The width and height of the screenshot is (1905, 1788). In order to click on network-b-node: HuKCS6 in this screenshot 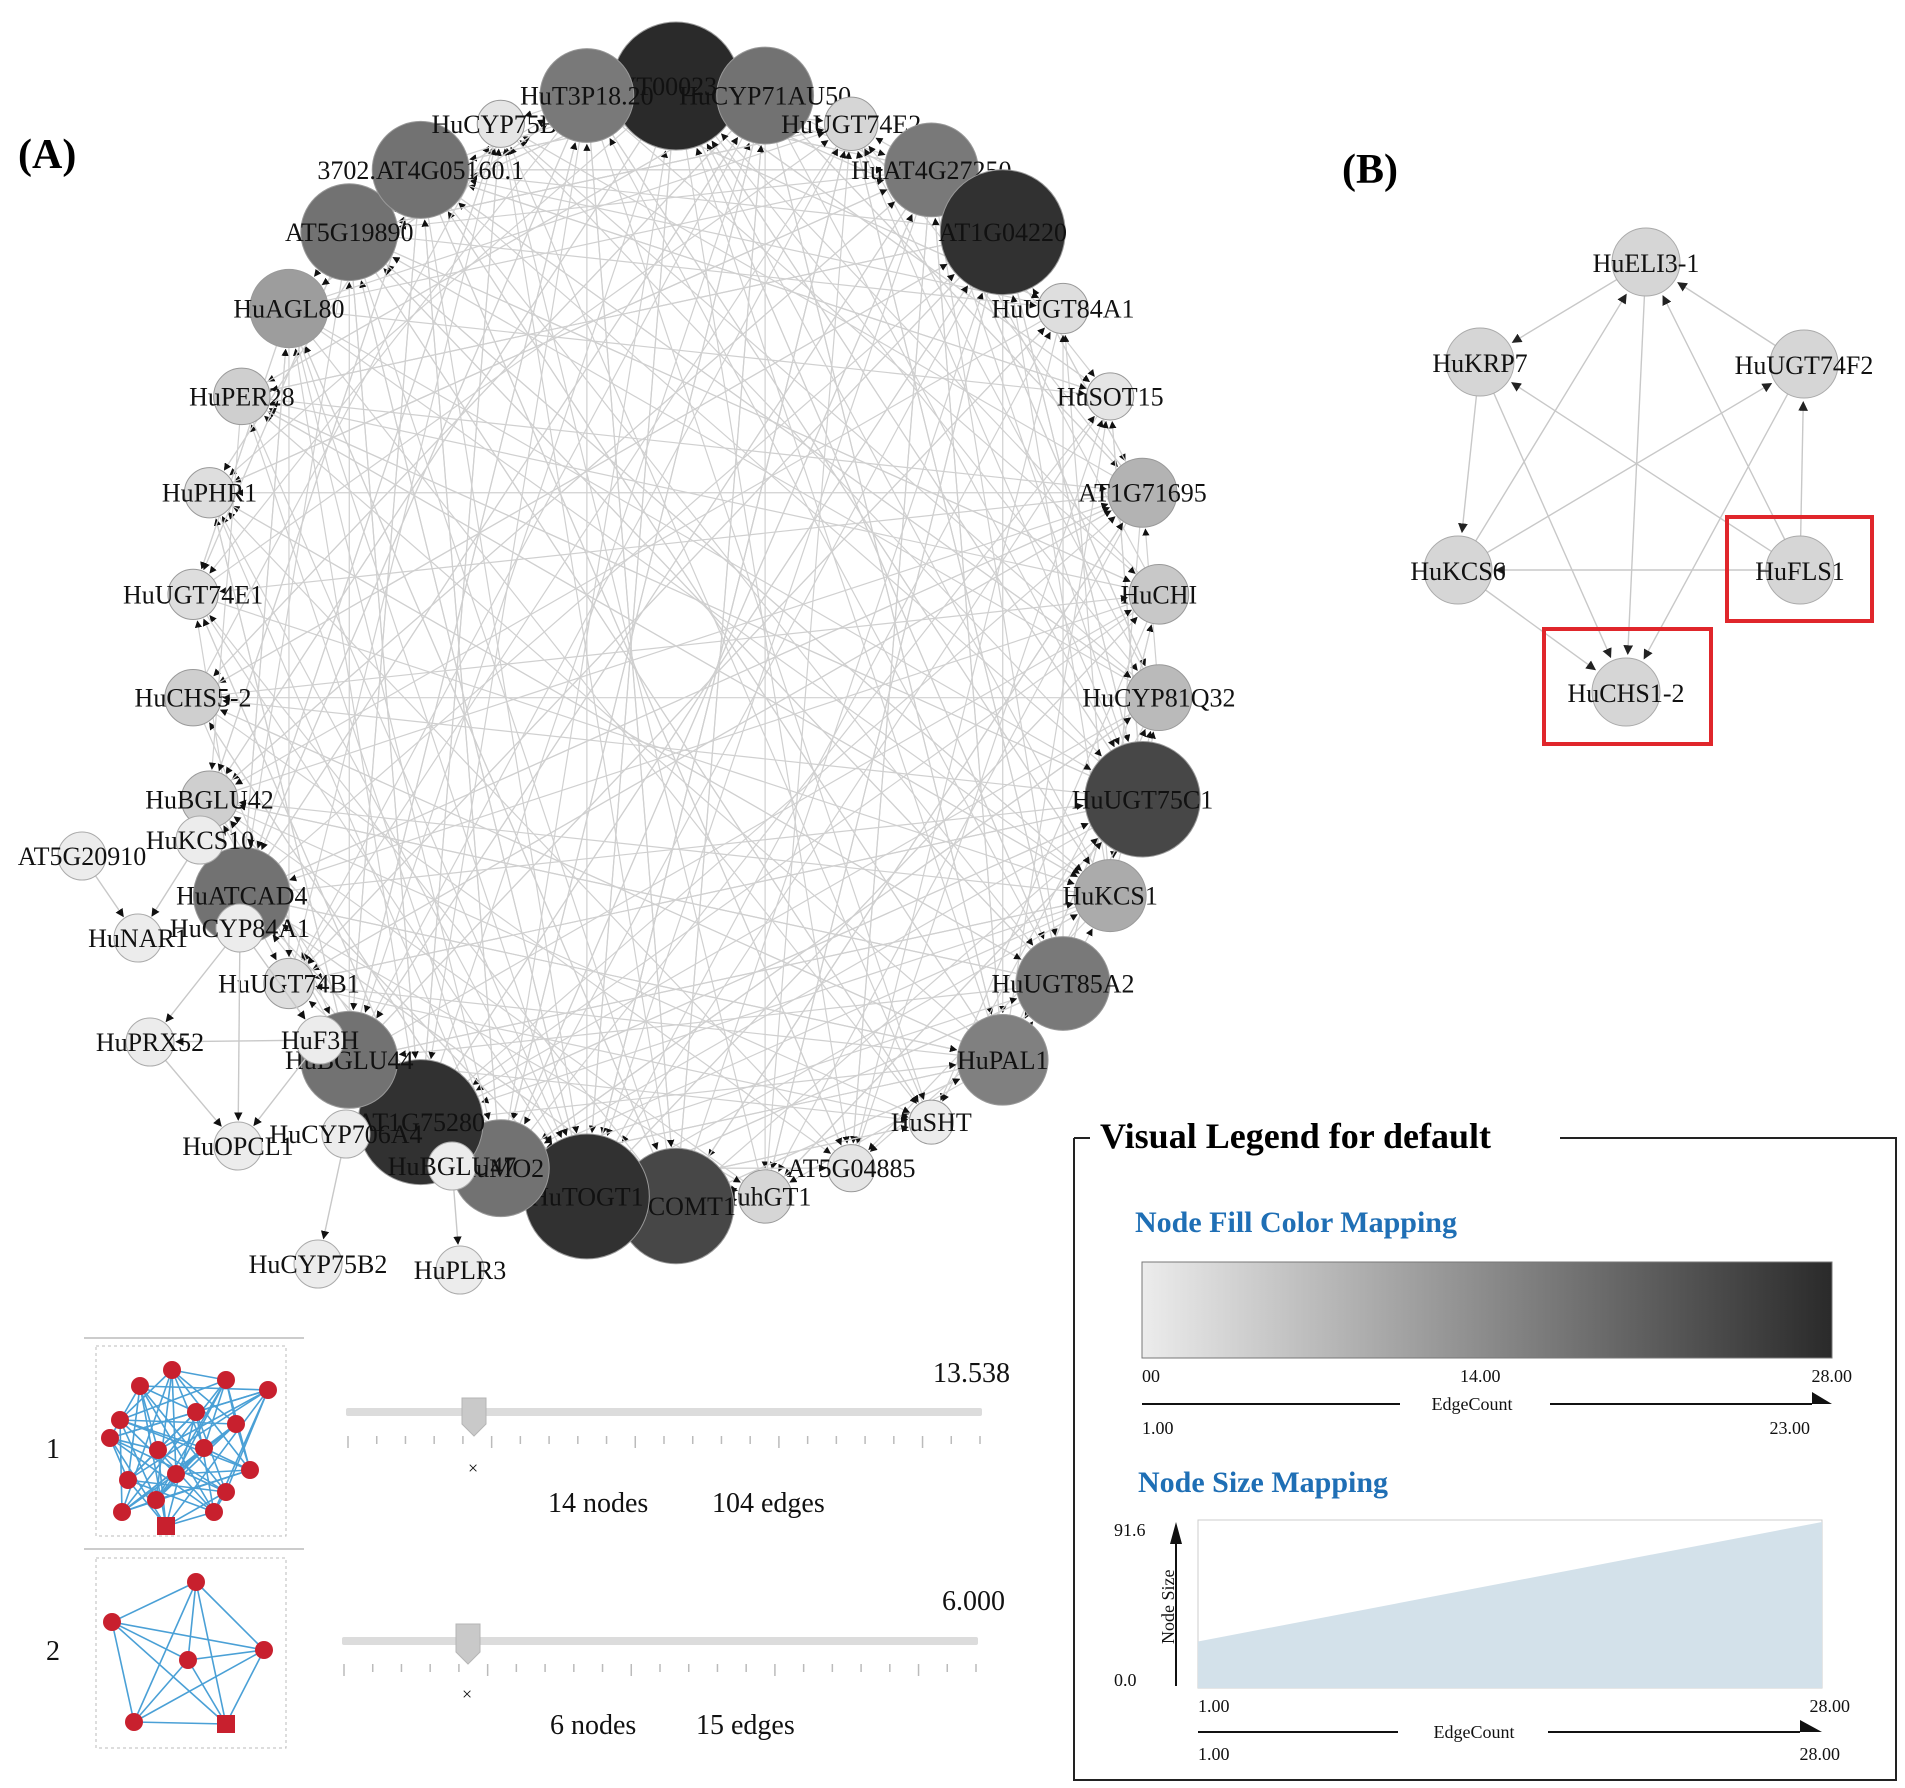, I will do `click(1458, 570)`.